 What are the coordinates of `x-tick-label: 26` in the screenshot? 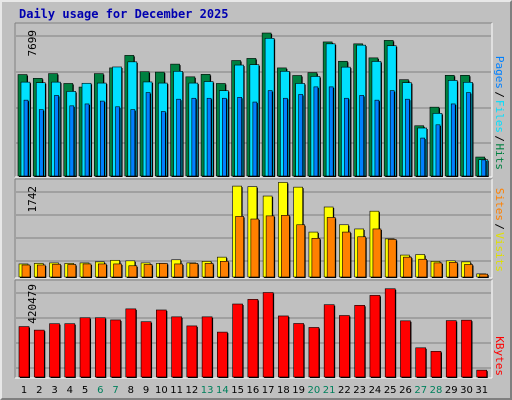 It's located at (405, 390).